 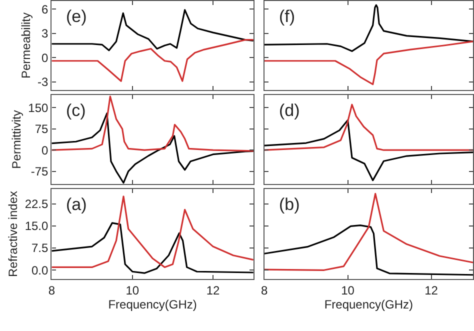 What do you see at coordinates (76, 110) in the screenshot?
I see `annotation: (c)` at bounding box center [76, 110].